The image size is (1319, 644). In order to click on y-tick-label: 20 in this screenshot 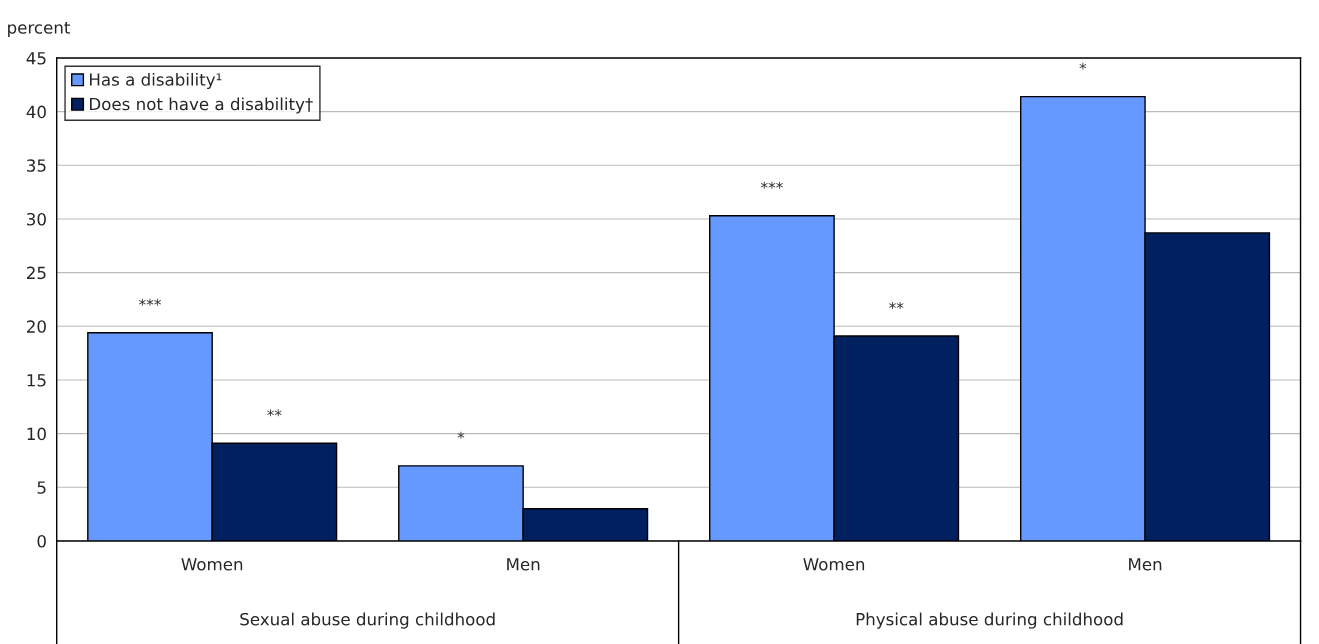, I will do `click(36, 326)`.